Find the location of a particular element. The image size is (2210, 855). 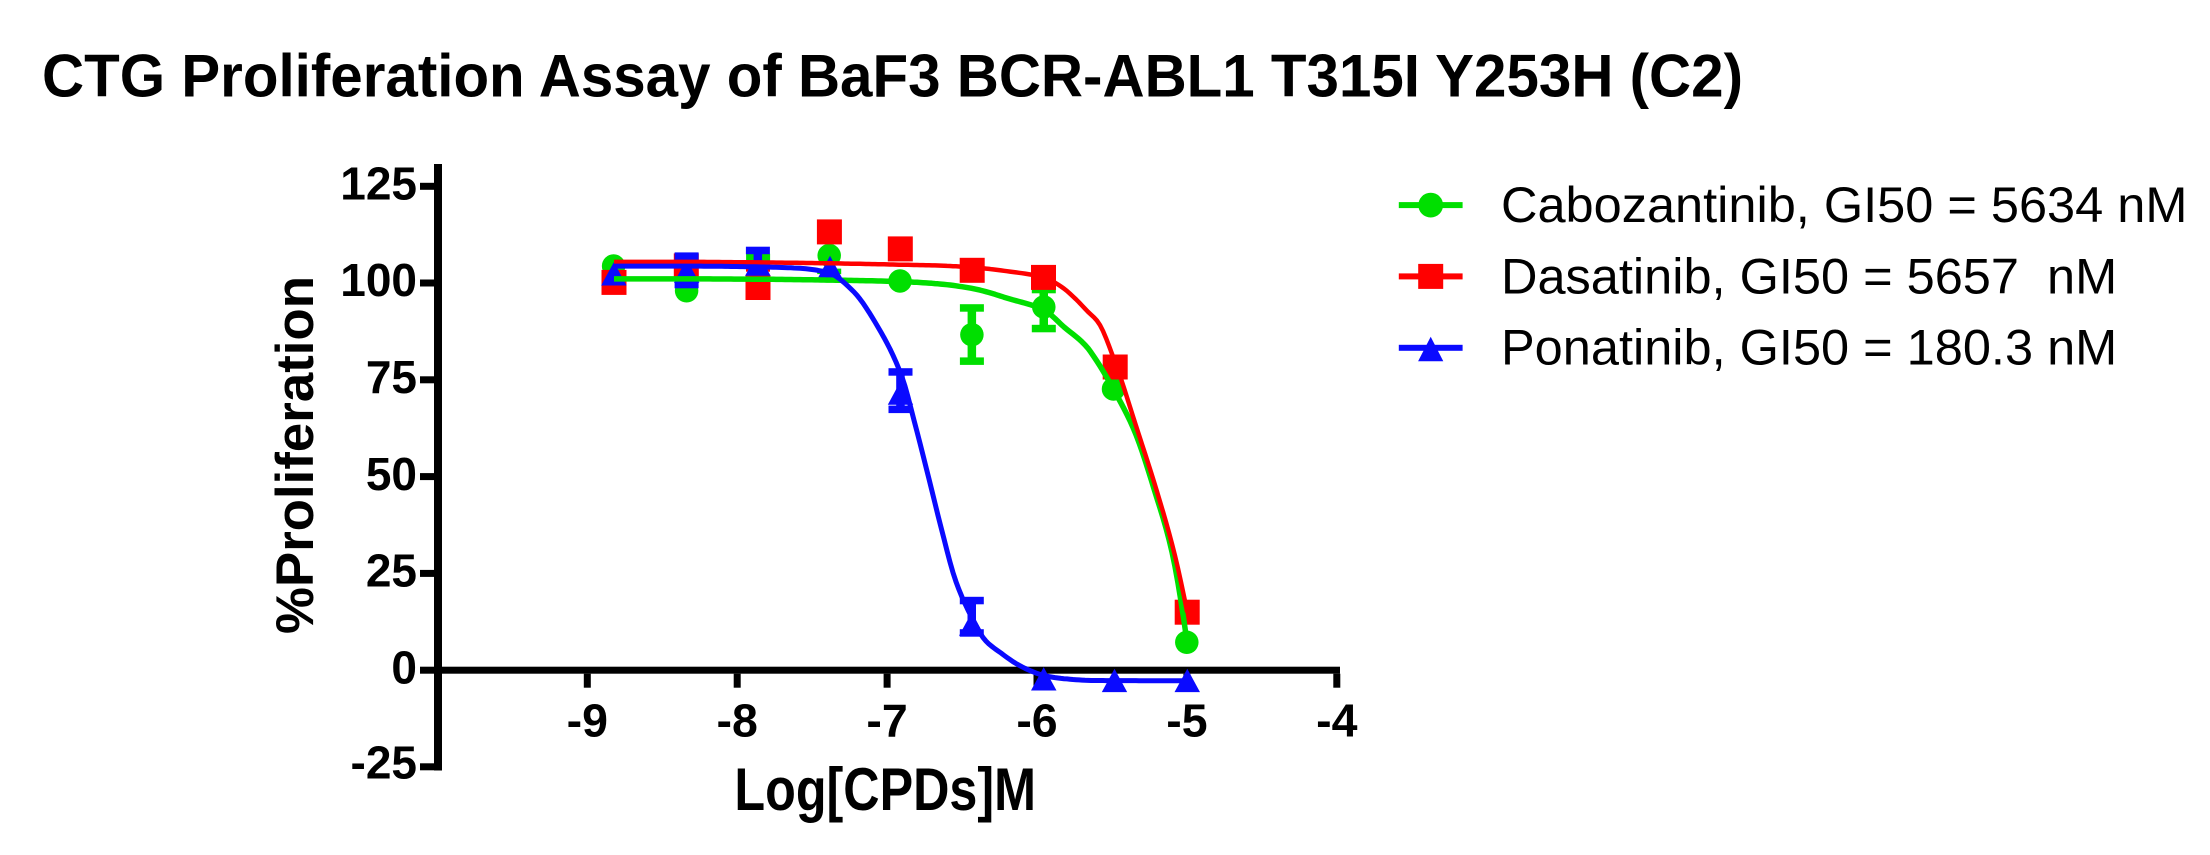

svg-text: 0 is located at coordinates (404, 667).